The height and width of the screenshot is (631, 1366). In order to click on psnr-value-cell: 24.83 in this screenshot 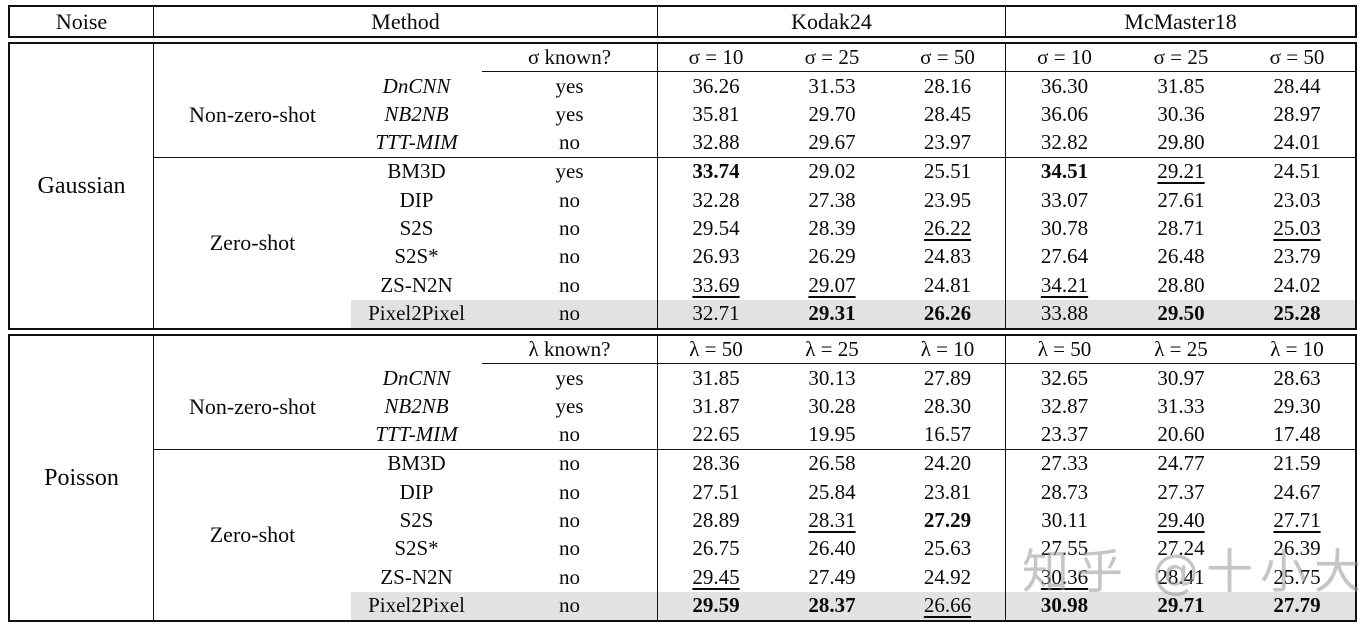, I will do `click(948, 257)`.